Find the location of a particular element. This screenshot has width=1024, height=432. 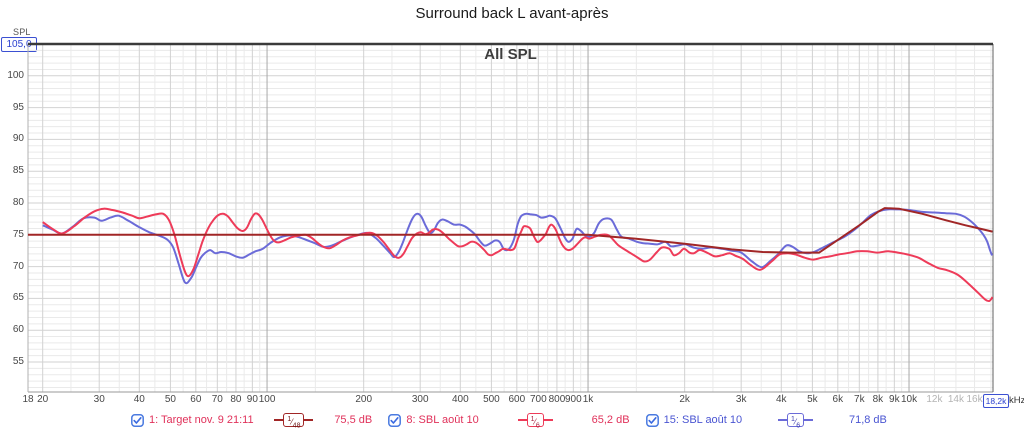

y-tick-label: 55 is located at coordinates (18, 361).